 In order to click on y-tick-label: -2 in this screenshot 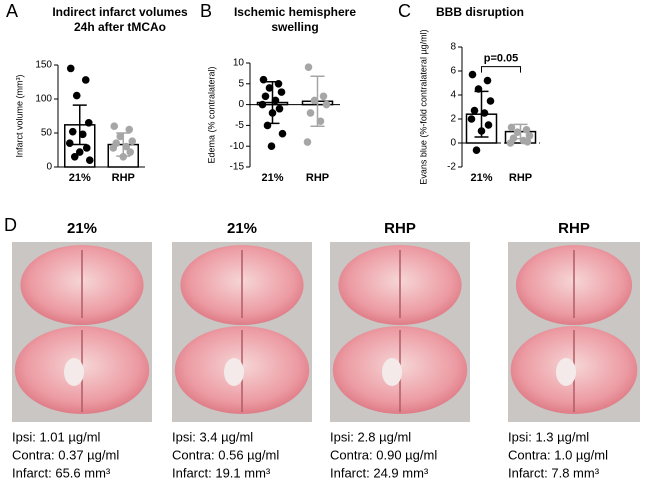, I will do `click(451, 167)`.